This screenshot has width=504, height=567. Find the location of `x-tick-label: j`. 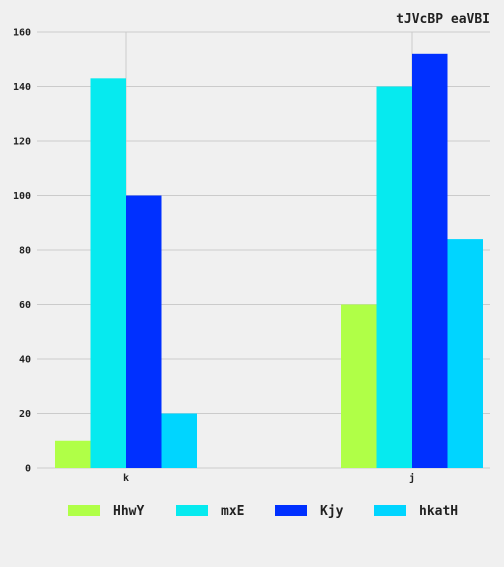

x-tick-label: j is located at coordinates (412, 478).